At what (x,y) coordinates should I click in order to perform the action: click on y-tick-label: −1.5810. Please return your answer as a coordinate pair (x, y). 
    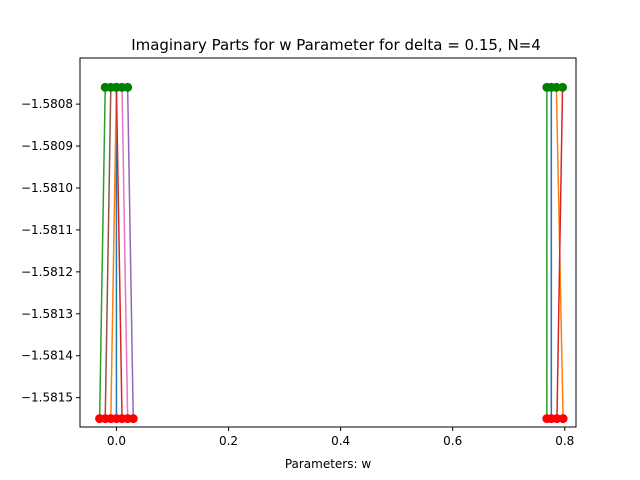
    Looking at the image, I should click on (47, 188).